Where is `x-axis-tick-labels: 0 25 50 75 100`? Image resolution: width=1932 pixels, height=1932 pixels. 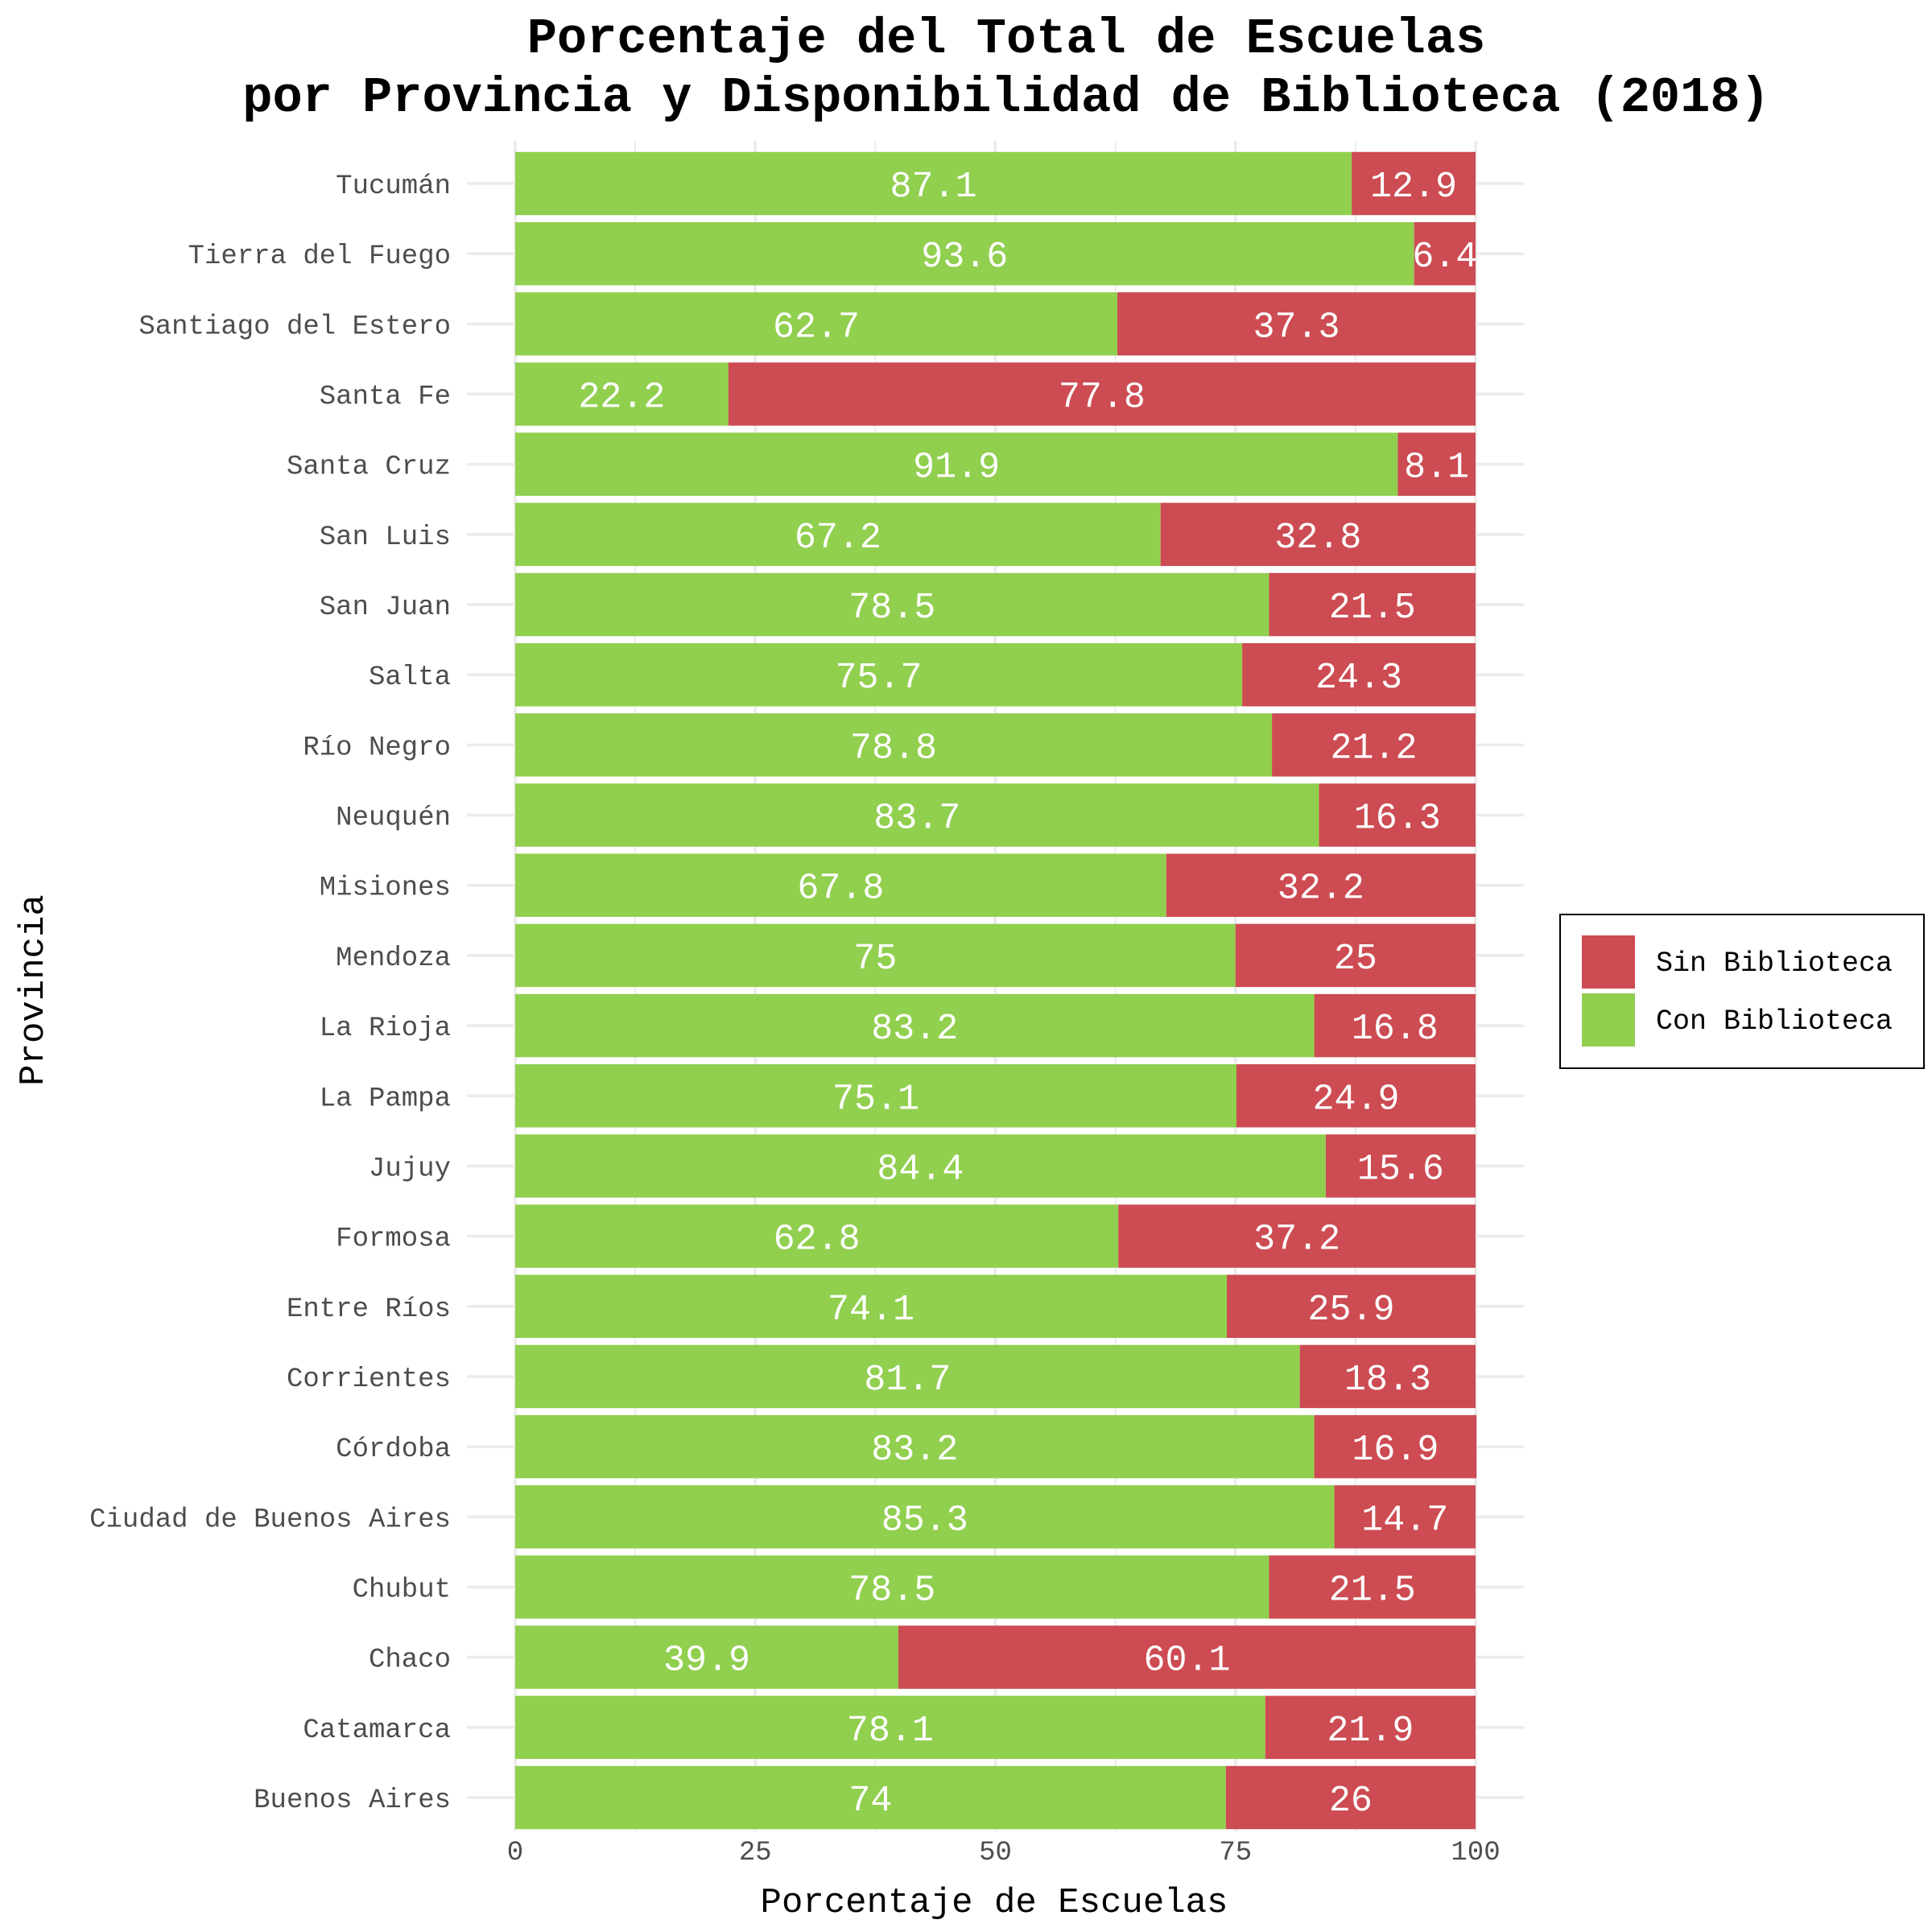
x-axis-tick-labels: 0 25 50 75 100 is located at coordinates (1004, 1853).